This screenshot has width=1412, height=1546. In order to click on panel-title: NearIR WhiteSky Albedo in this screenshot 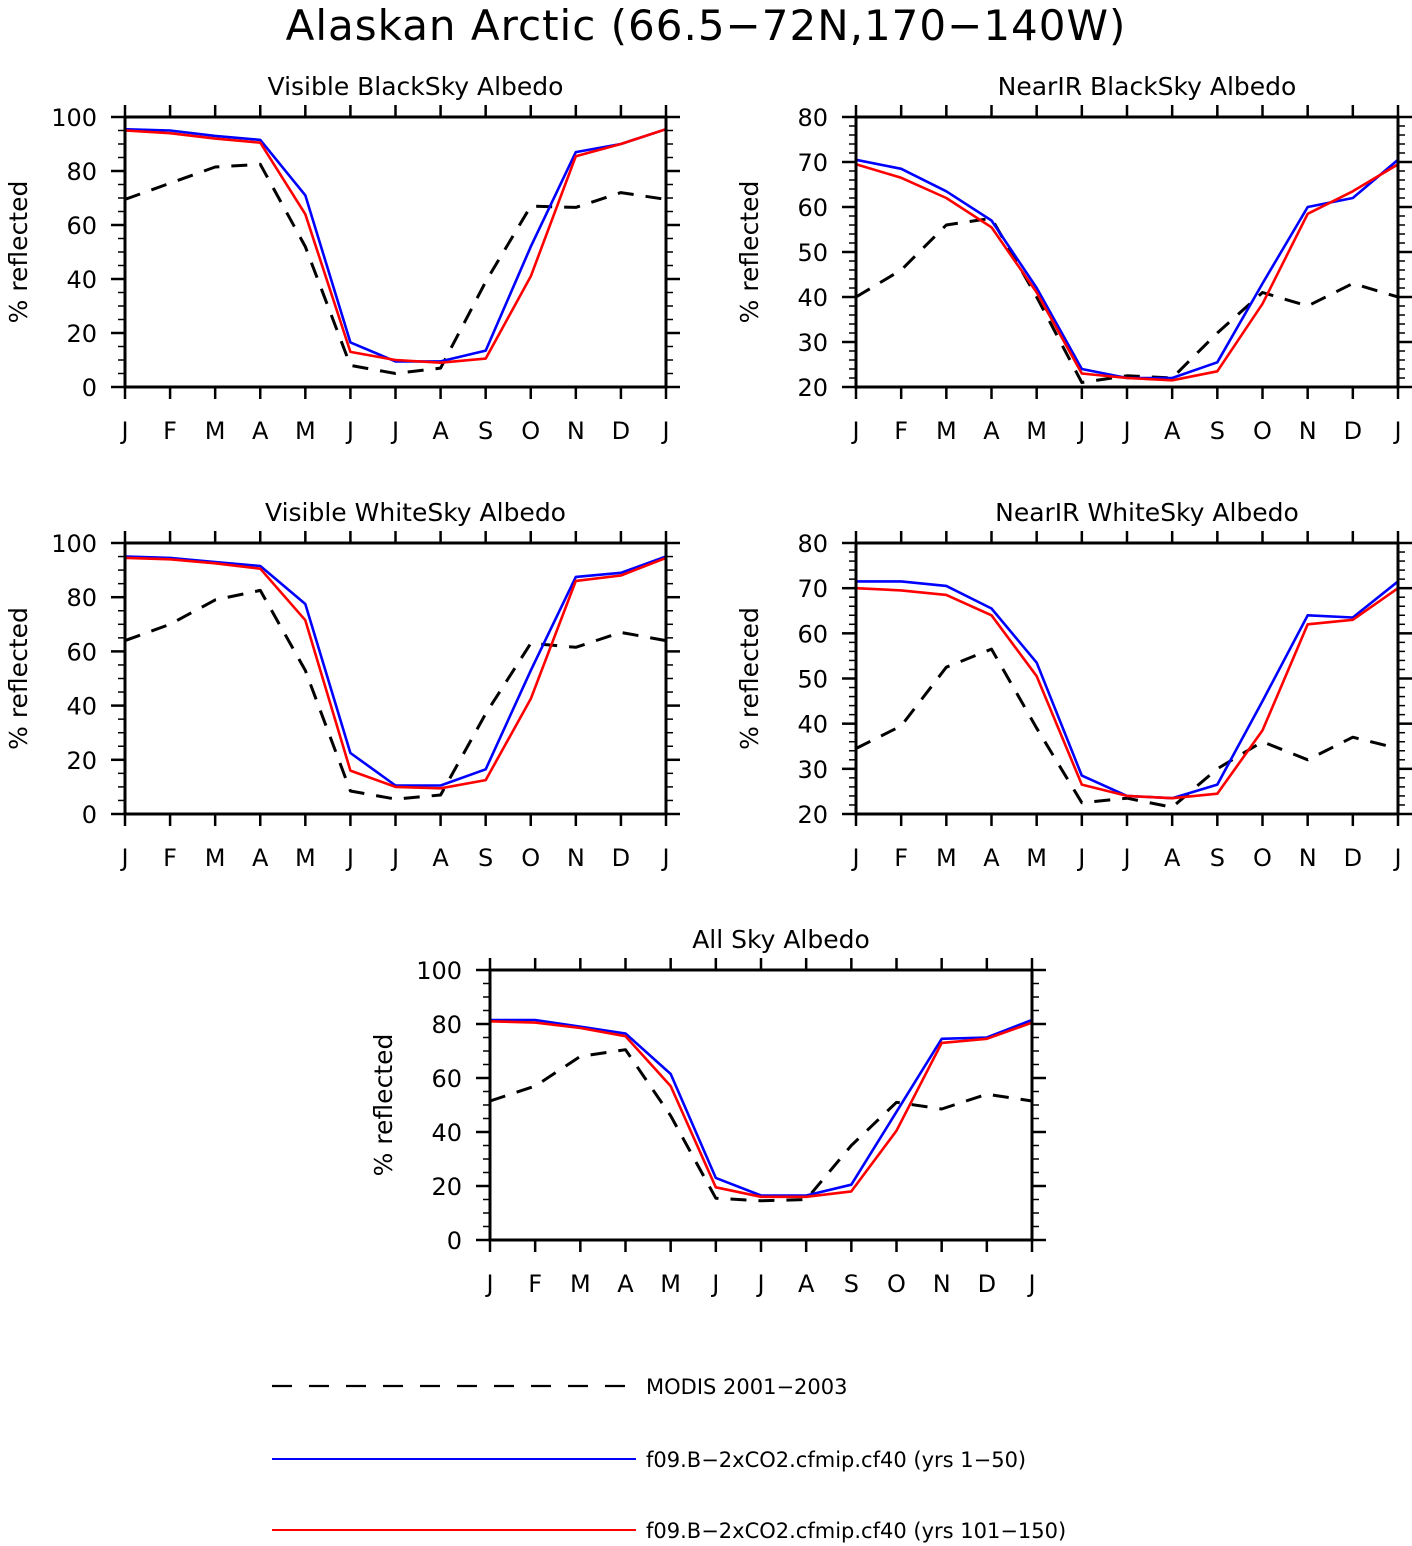, I will do `click(1147, 512)`.